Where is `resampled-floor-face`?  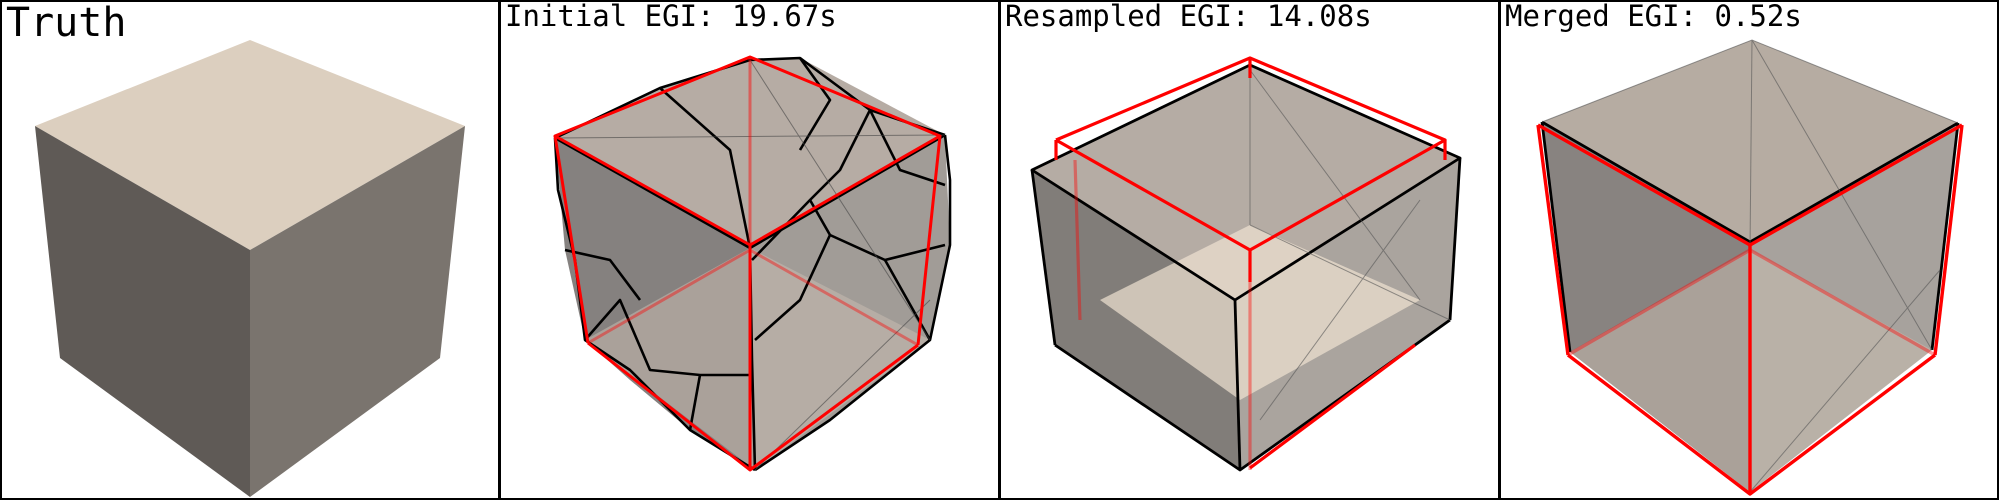
resampled-floor-face is located at coordinates (1260, 312).